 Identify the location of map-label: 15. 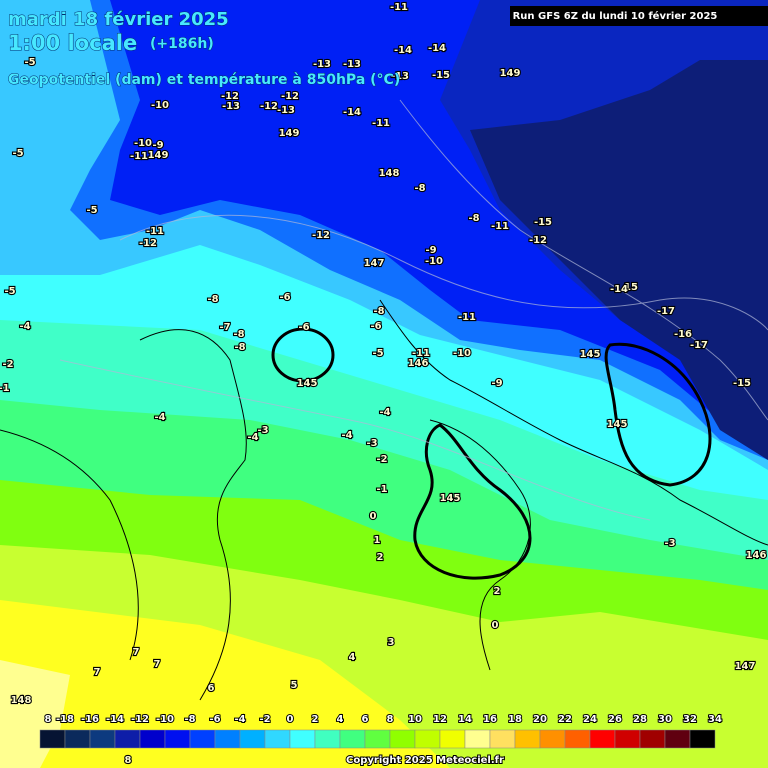
(631, 287).